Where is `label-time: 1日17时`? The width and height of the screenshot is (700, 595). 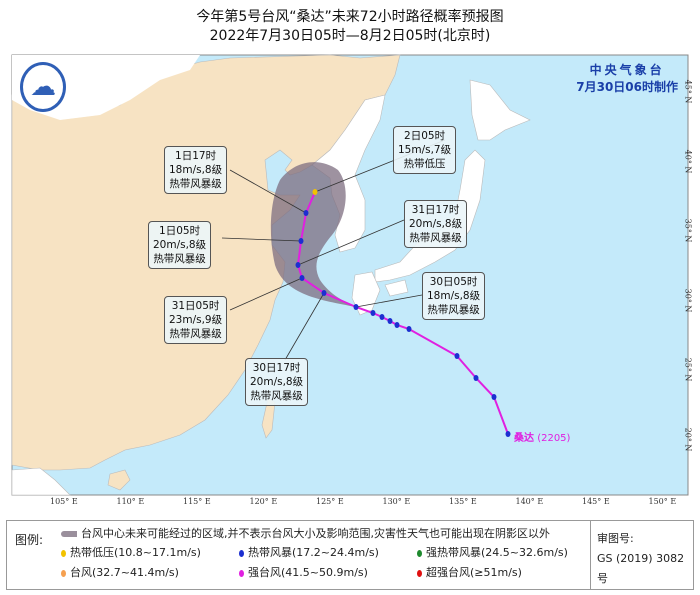 label-time: 1日17时 is located at coordinates (196, 156).